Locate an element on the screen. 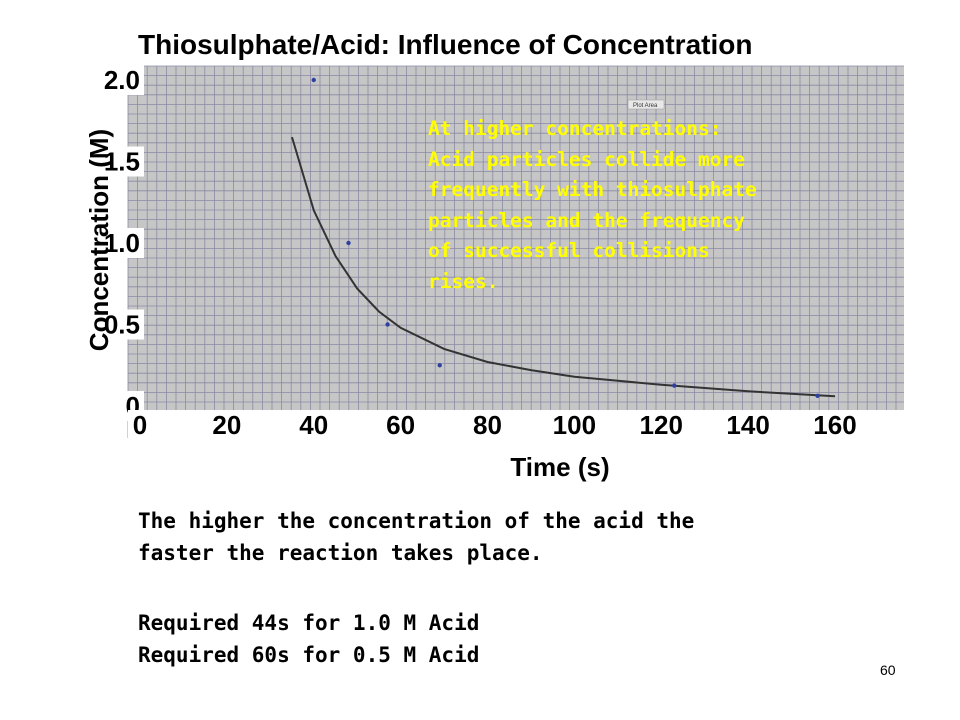 The image size is (960, 720). body-line: Required 44s for 1.0 M Acid is located at coordinates (309, 623).